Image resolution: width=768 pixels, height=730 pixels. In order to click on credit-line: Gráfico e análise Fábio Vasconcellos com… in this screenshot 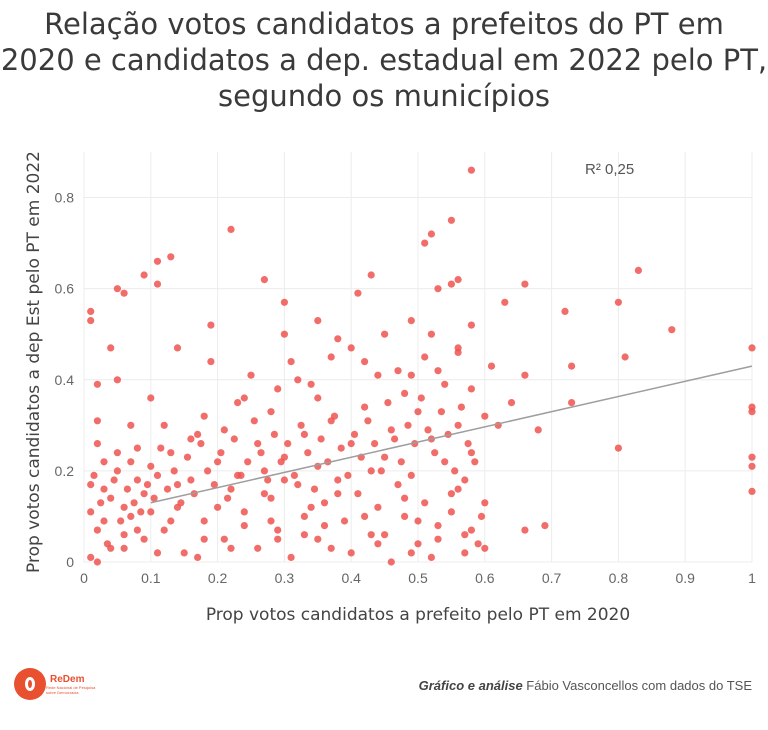, I will do `click(585, 685)`.